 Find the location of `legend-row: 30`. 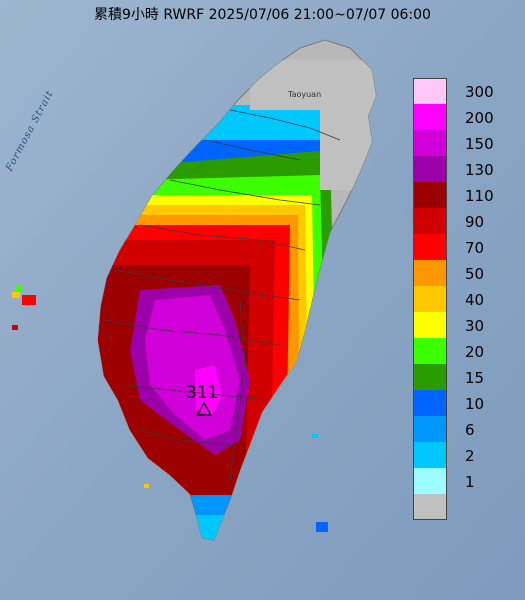

legend-row: 30 is located at coordinates (467, 325).